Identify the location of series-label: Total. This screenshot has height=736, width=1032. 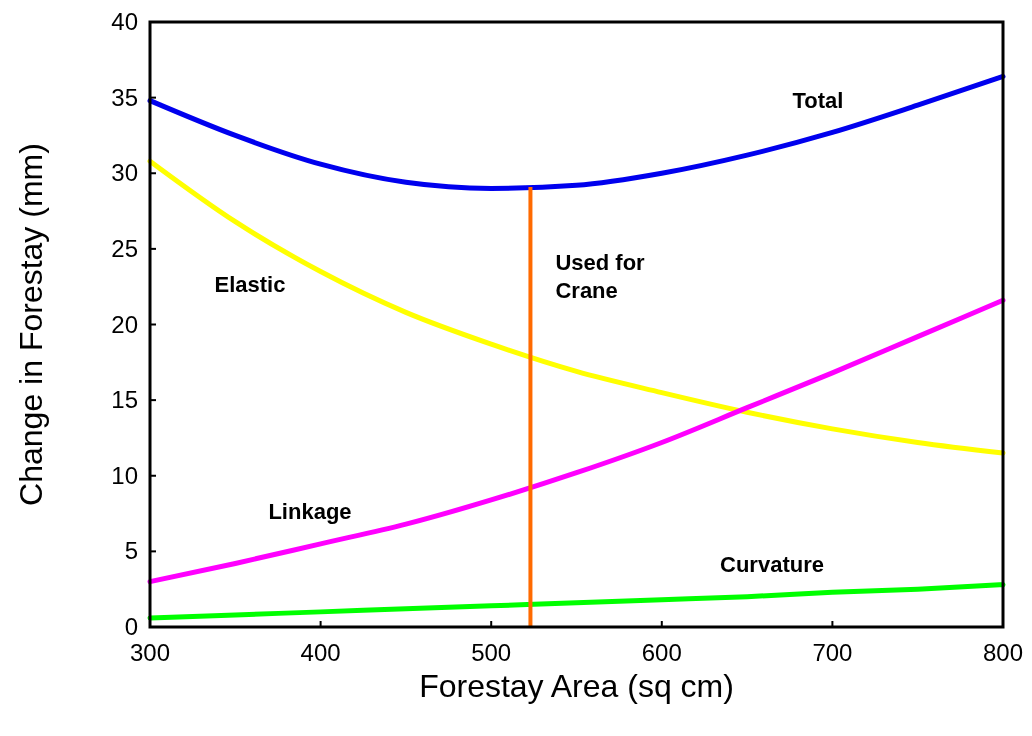
(818, 100).